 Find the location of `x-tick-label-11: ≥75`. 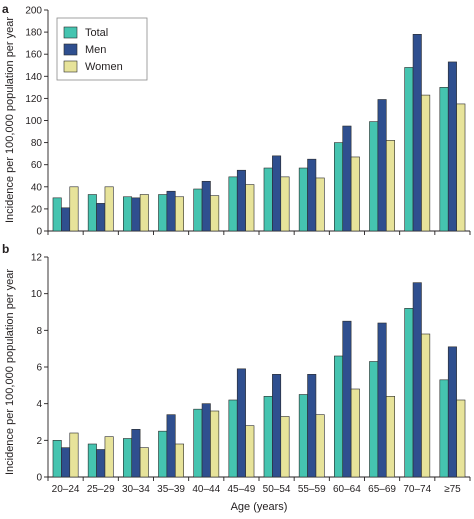

x-tick-label-11: ≥75 is located at coordinates (452, 489).